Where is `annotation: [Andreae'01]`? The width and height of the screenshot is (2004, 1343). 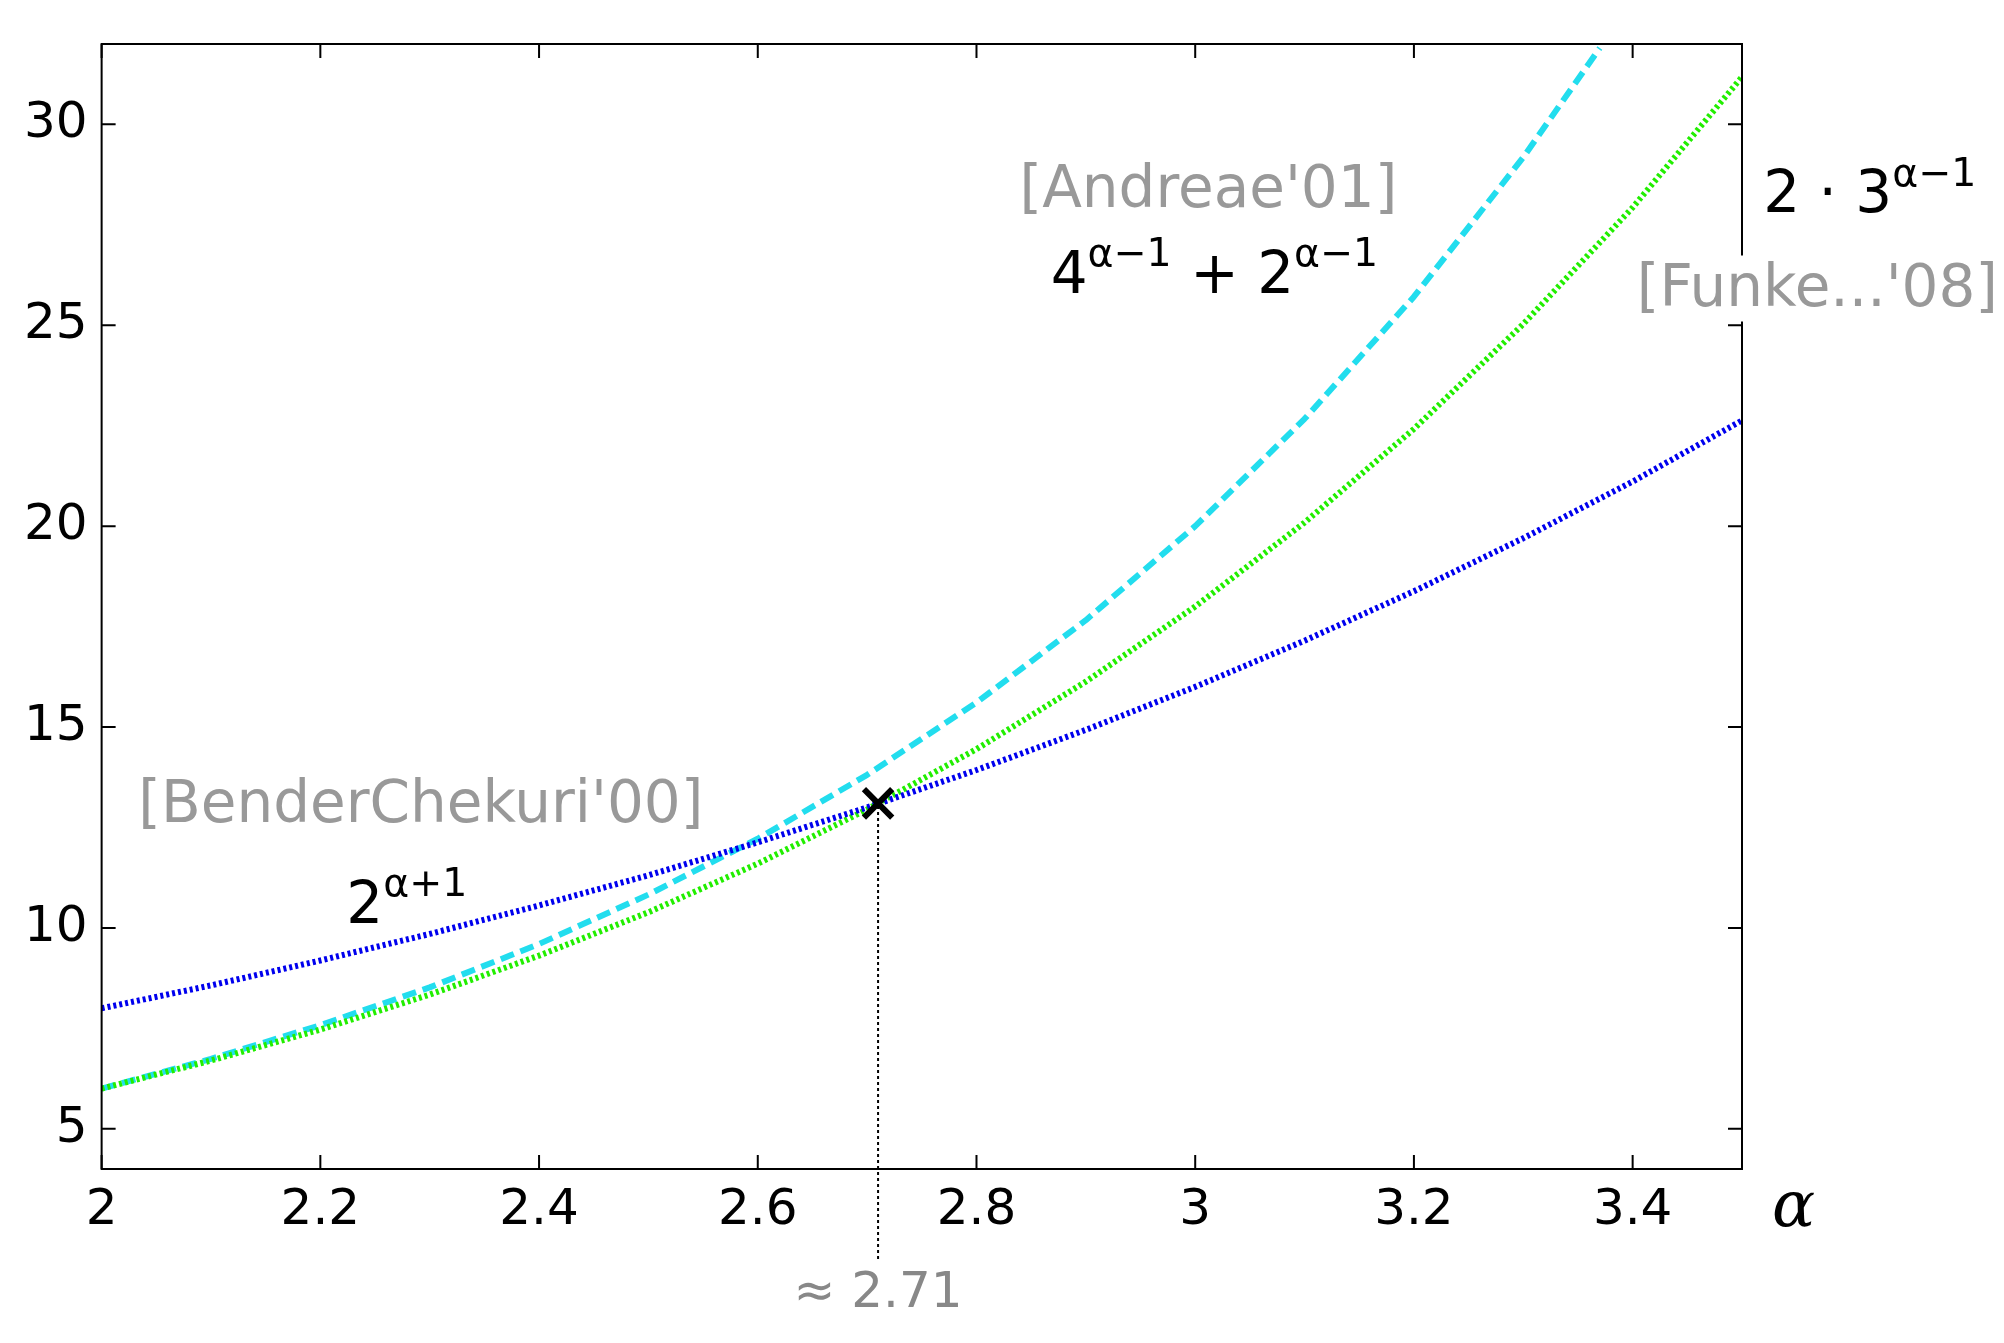
annotation: [Andreae'01] is located at coordinates (1208, 187).